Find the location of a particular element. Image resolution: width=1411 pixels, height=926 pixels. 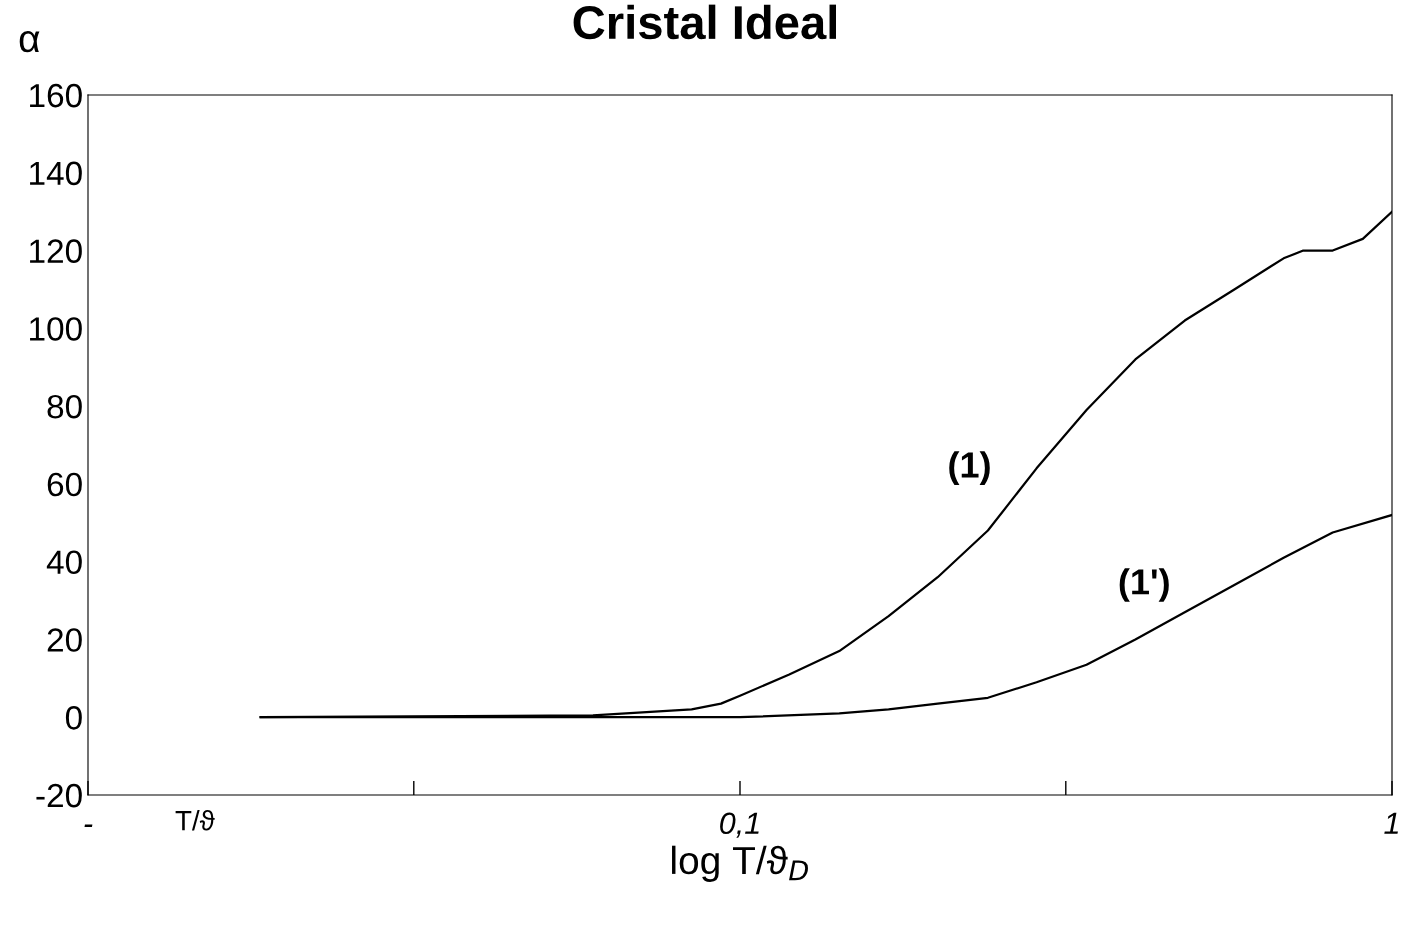

chart-title: Cristal Ideal is located at coordinates (705, 22).